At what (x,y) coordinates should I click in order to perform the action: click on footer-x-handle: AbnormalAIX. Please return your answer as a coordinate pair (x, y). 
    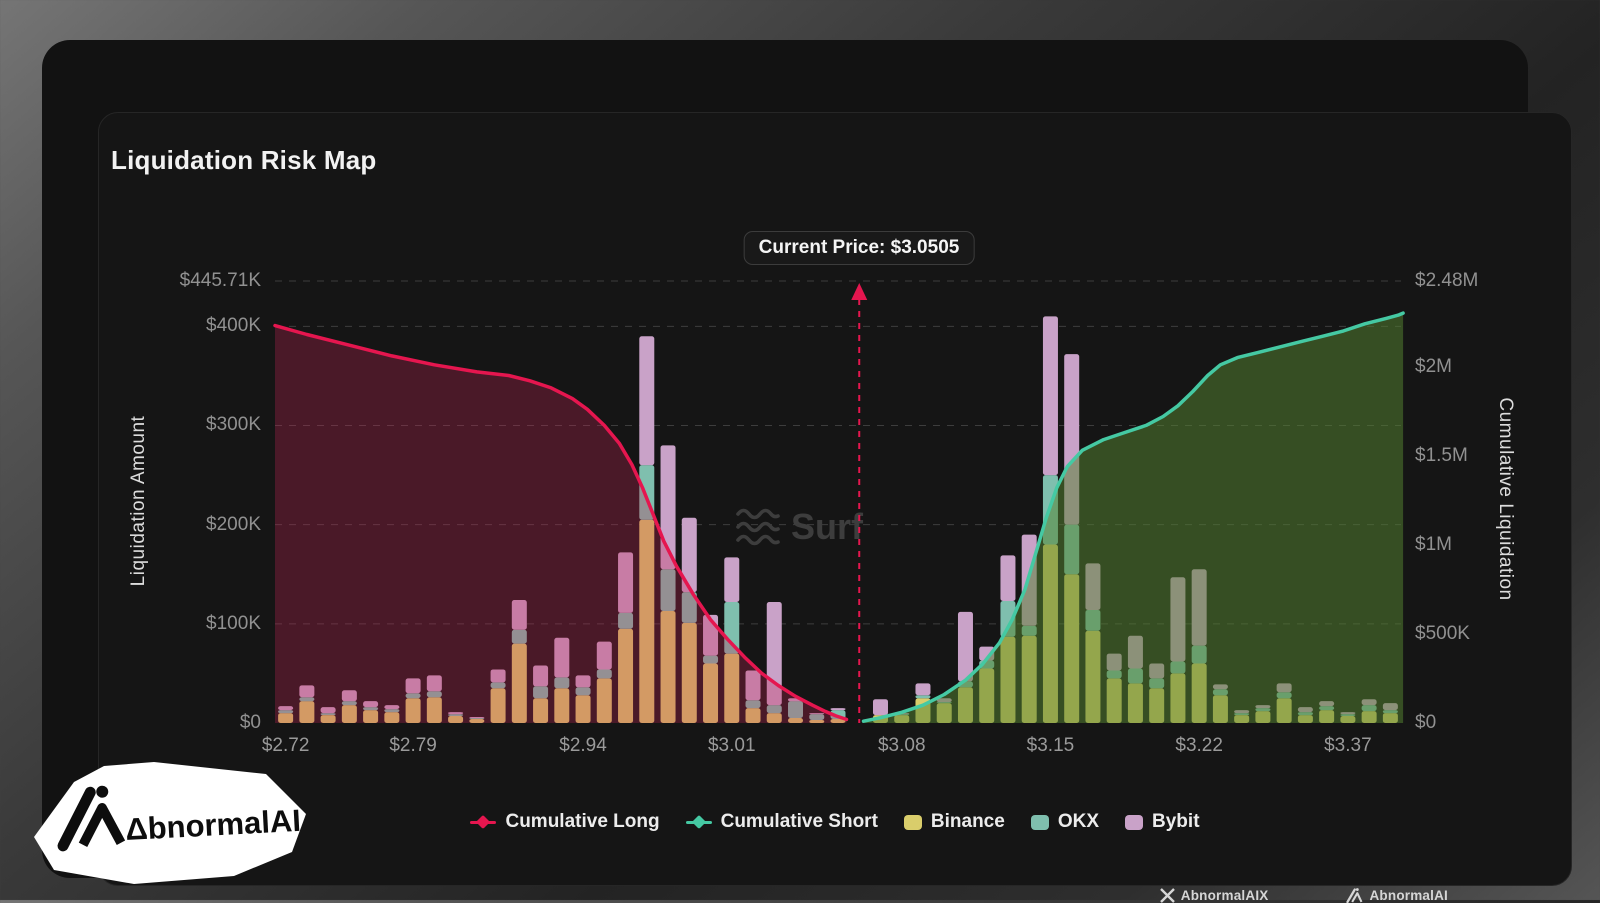
    Looking at the image, I should click on (1224, 895).